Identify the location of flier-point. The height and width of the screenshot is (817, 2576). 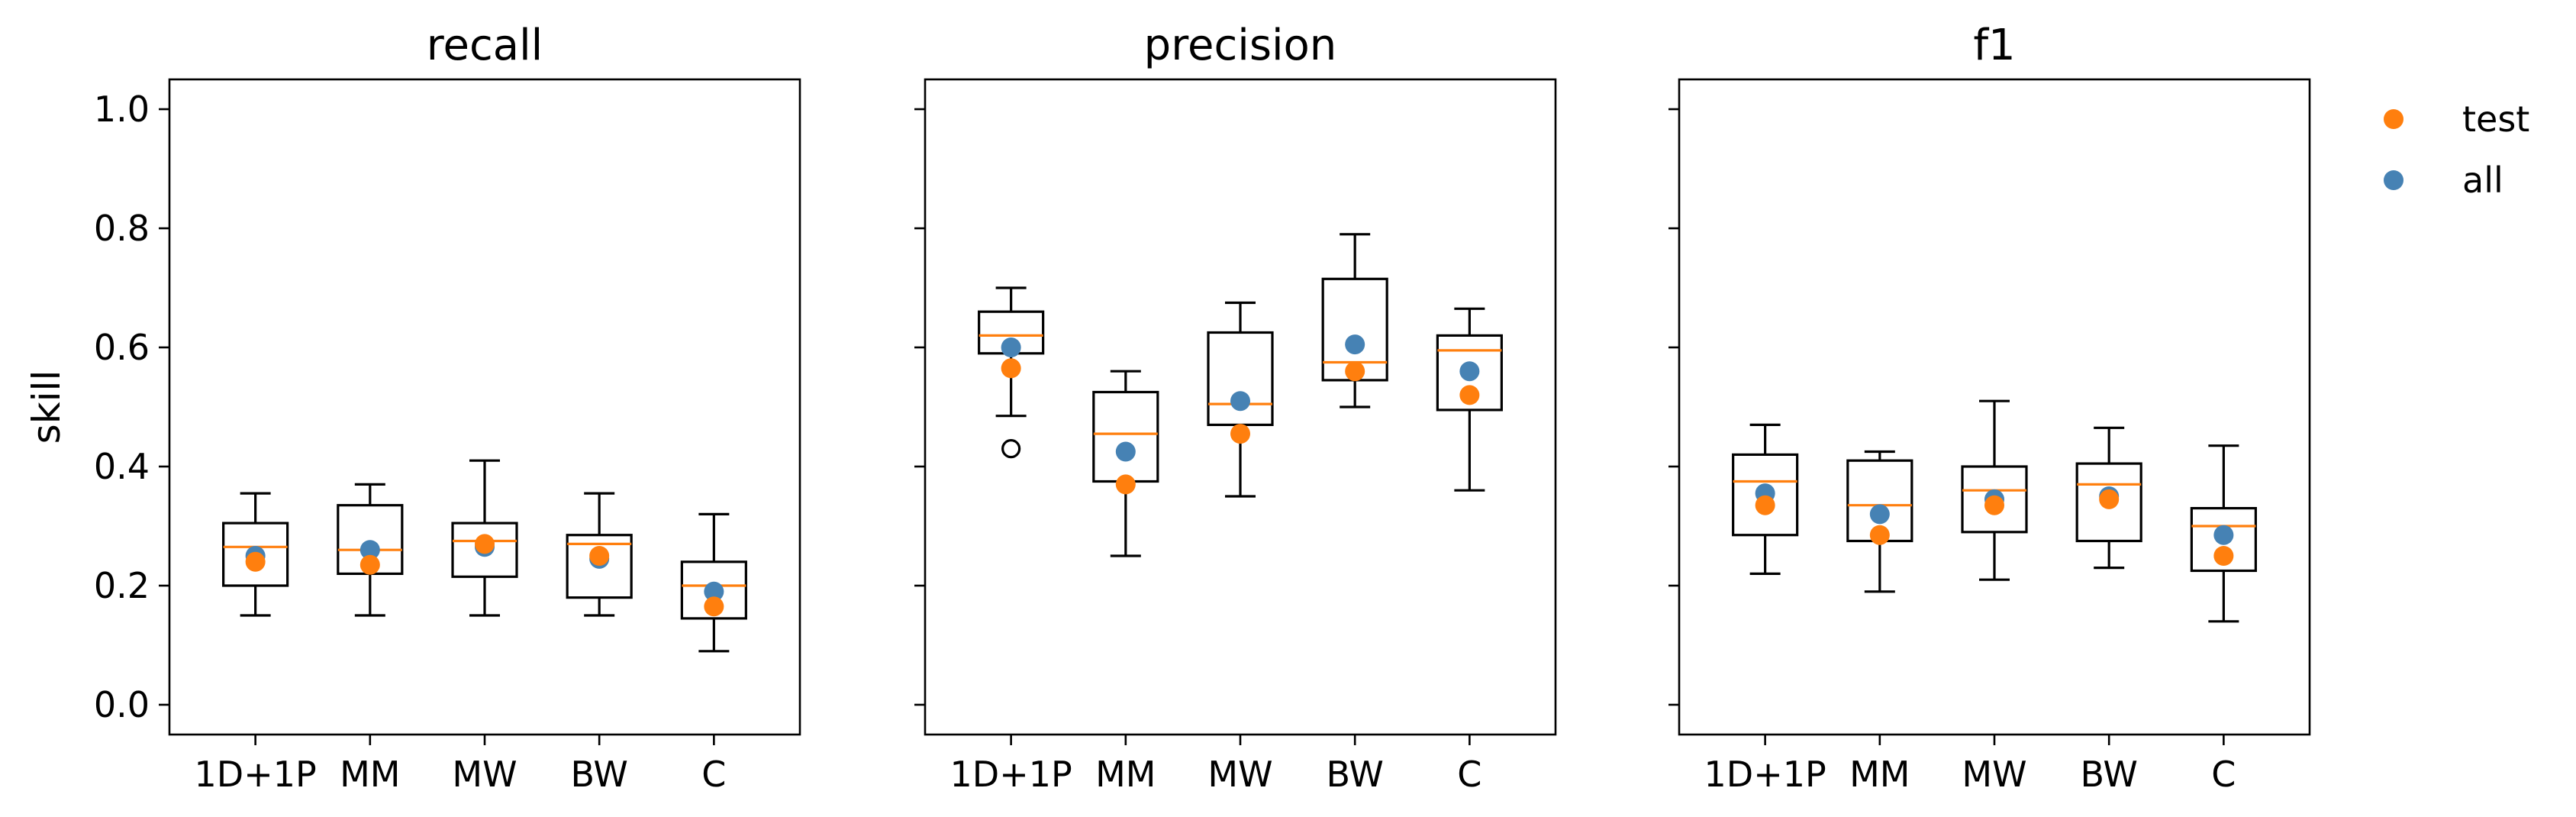
(1011, 448).